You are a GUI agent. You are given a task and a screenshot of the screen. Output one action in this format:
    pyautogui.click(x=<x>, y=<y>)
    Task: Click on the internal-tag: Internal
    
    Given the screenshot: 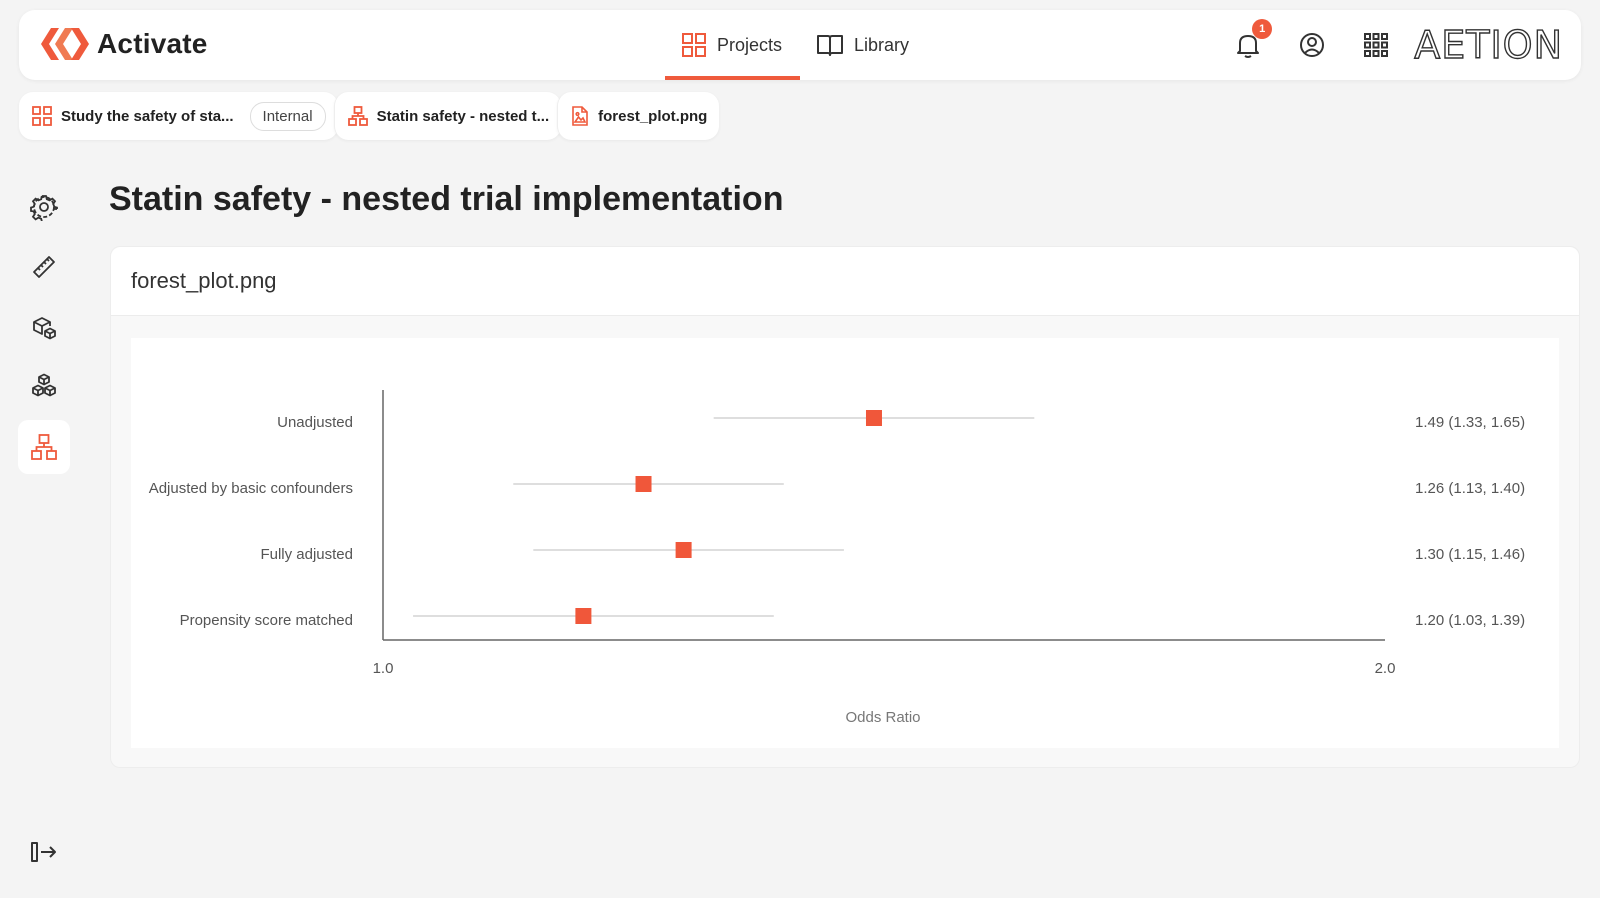 What is the action you would take?
    pyautogui.click(x=287, y=116)
    